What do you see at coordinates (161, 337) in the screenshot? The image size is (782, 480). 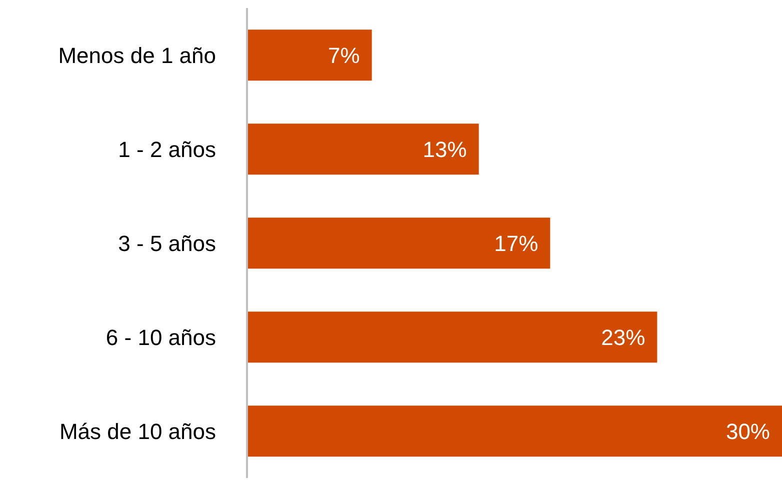 I see `y-tick-label: 6 - 10 años` at bounding box center [161, 337].